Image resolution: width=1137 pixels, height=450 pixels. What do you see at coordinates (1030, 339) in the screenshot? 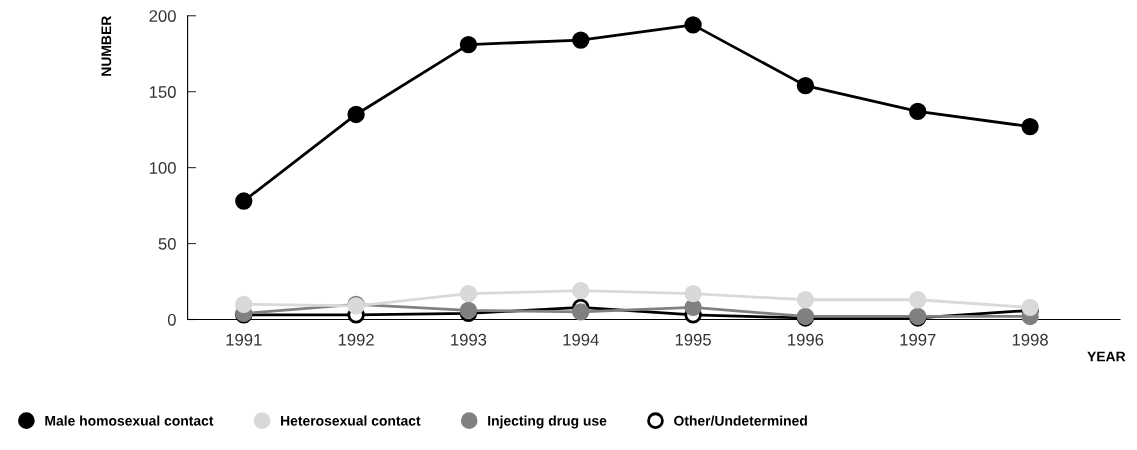
I see `x-tick-label: 1998` at bounding box center [1030, 339].